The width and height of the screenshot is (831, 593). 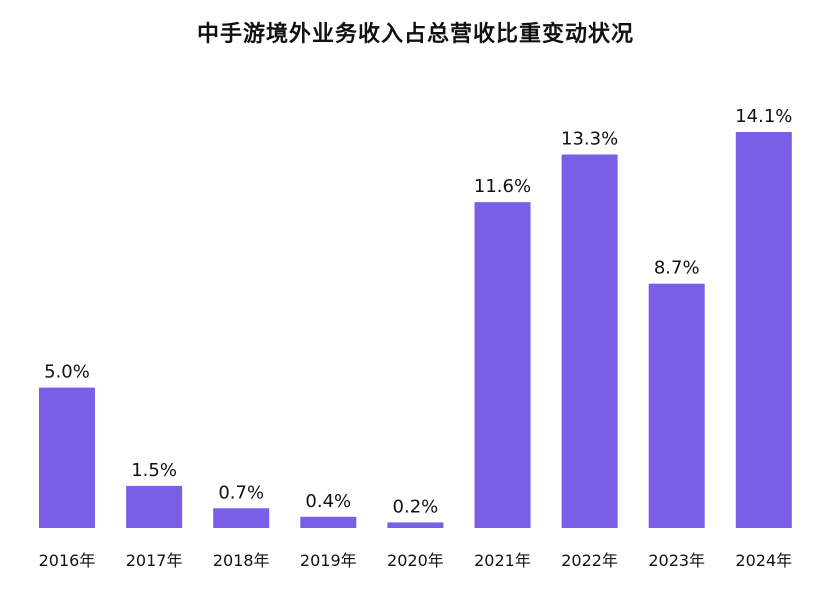 What do you see at coordinates (154, 470) in the screenshot?
I see `value-label-2017年: 1.5%` at bounding box center [154, 470].